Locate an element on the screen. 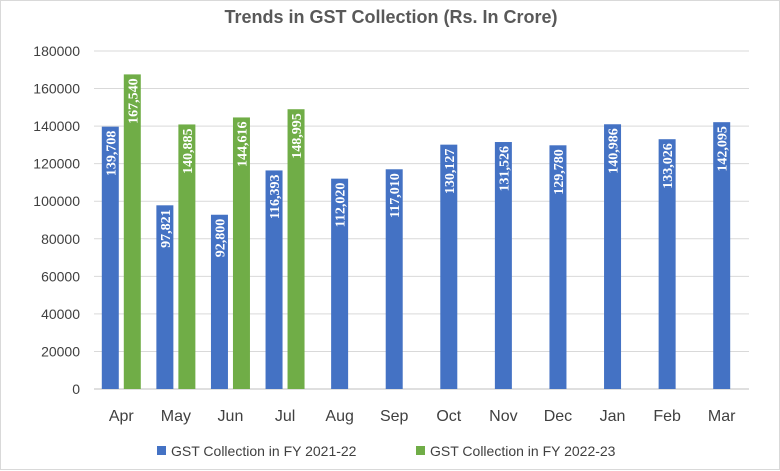 This screenshot has height=471, width=780. x-tick-label: Jun is located at coordinates (231, 416).